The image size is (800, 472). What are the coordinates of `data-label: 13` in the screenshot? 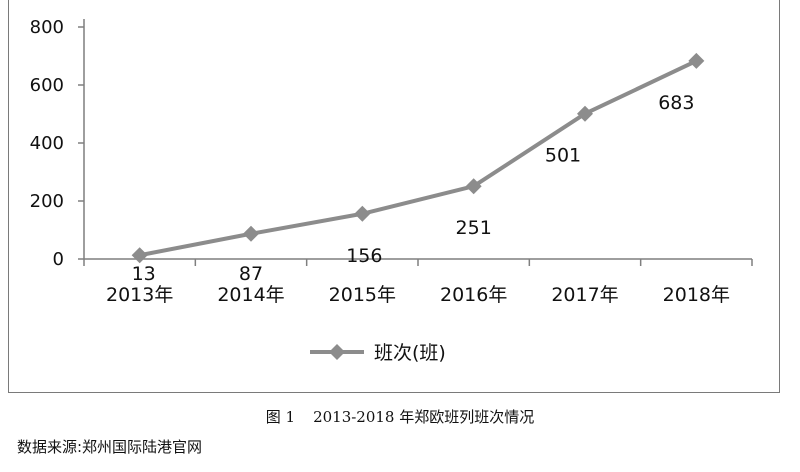 It's located at (144, 274).